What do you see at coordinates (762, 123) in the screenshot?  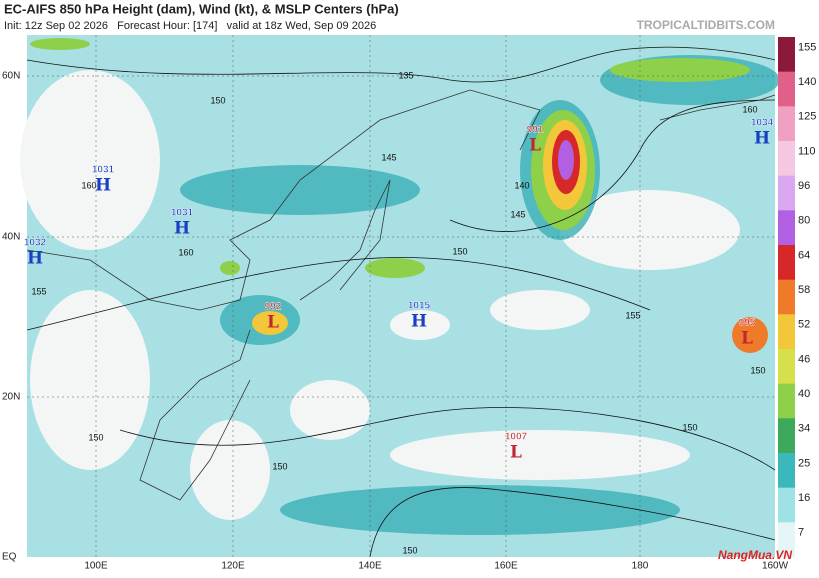 I see `center-pressure: 1034` at bounding box center [762, 123].